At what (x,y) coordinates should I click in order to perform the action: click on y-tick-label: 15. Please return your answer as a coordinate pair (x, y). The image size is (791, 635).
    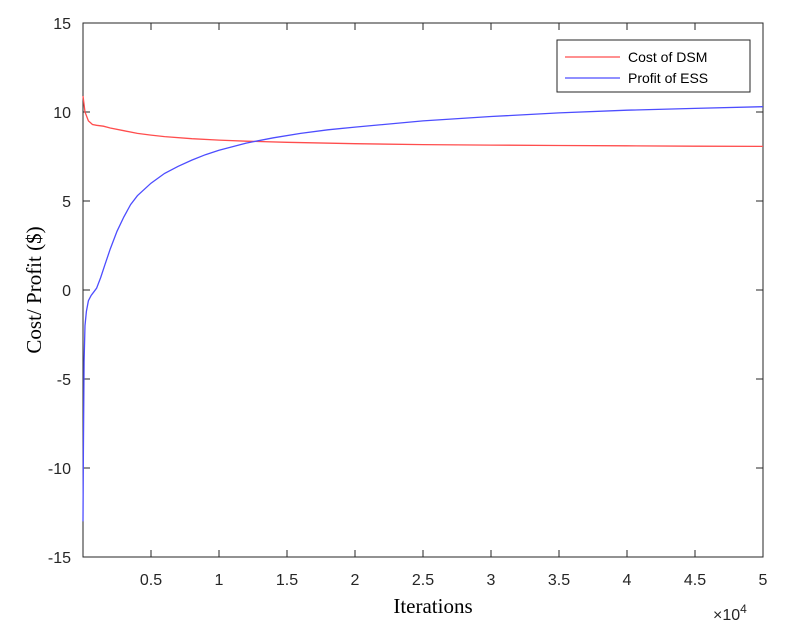
    Looking at the image, I should click on (62, 24).